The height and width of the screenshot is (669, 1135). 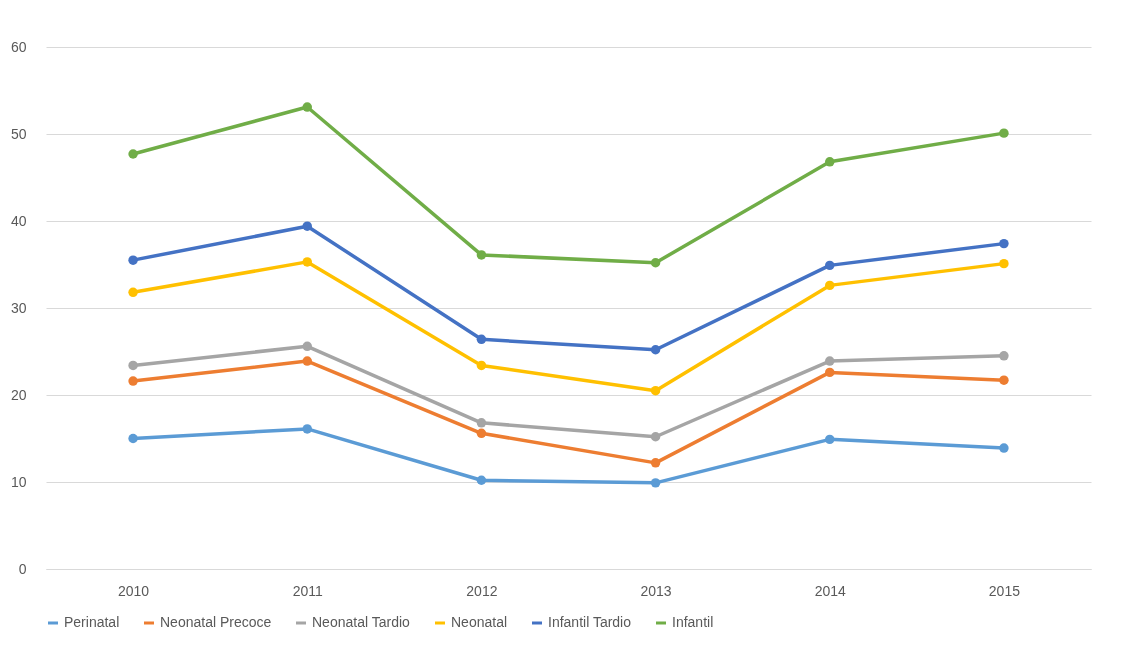 What do you see at coordinates (1004, 590) in the screenshot?
I see `x-tick-label: 2015` at bounding box center [1004, 590].